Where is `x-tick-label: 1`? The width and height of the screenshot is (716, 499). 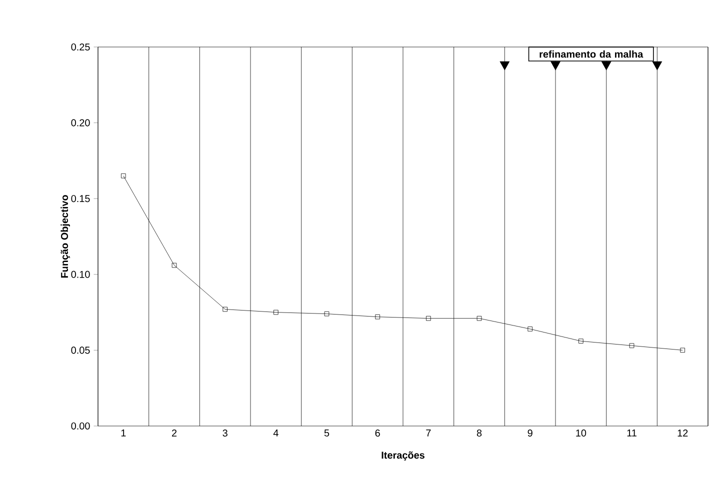 x-tick-label: 1 is located at coordinates (123, 433).